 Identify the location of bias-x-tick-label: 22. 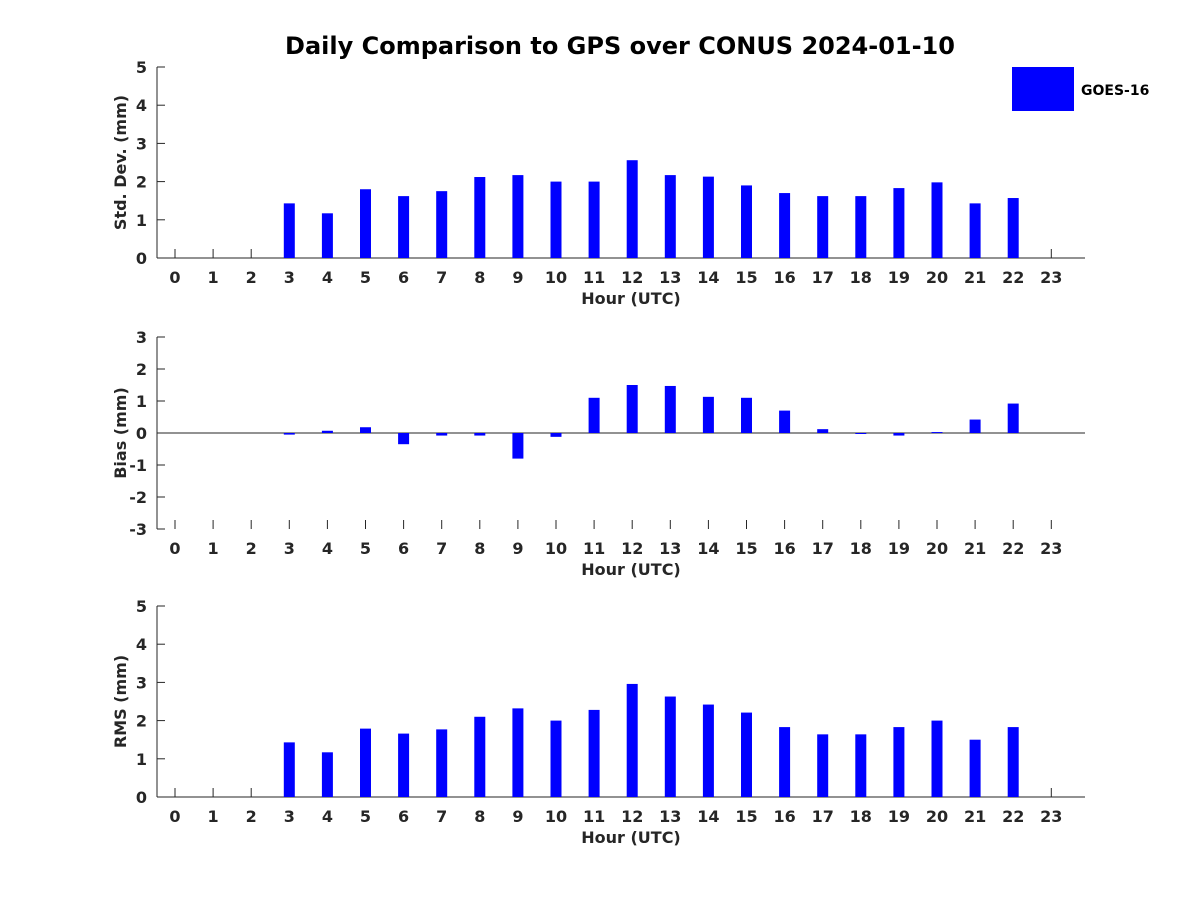
(1013, 548).